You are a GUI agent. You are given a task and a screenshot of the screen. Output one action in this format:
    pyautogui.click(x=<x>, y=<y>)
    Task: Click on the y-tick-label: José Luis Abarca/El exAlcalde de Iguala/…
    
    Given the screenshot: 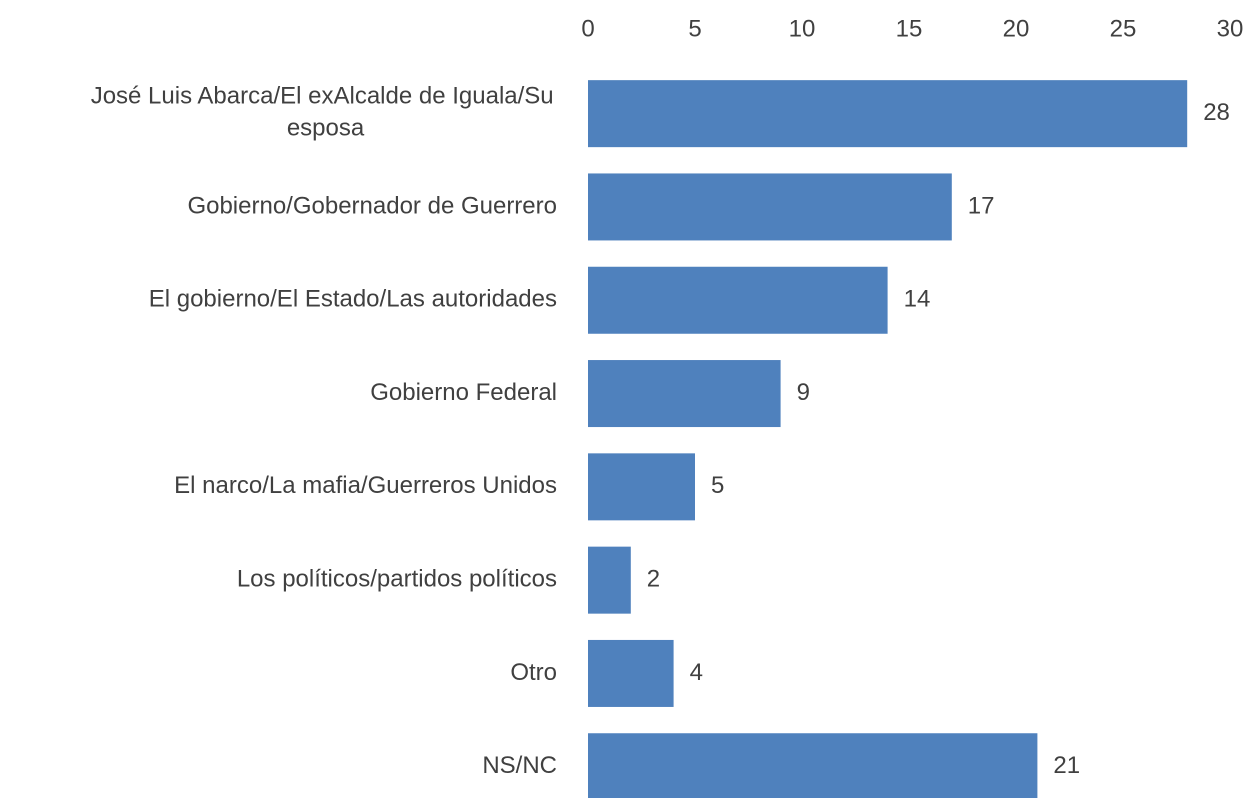 What is the action you would take?
    pyautogui.click(x=326, y=112)
    